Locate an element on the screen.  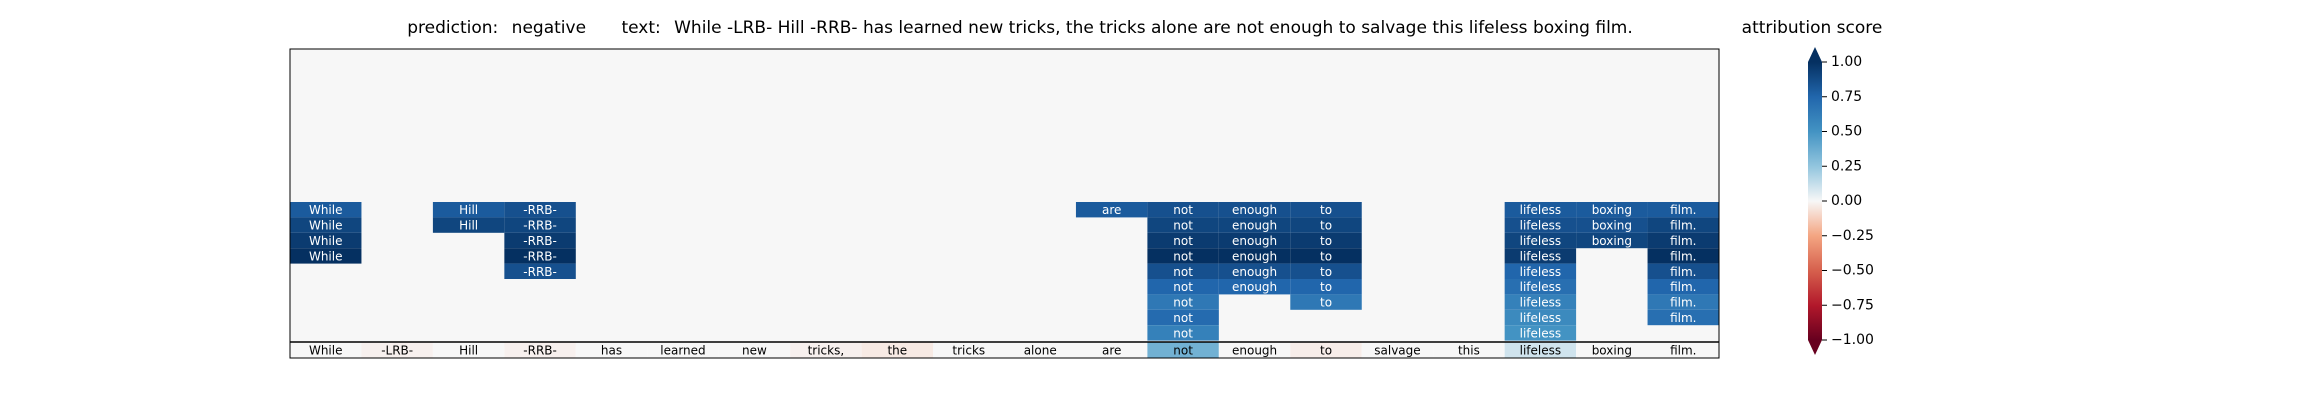
token-label: not is located at coordinates (1183, 351).